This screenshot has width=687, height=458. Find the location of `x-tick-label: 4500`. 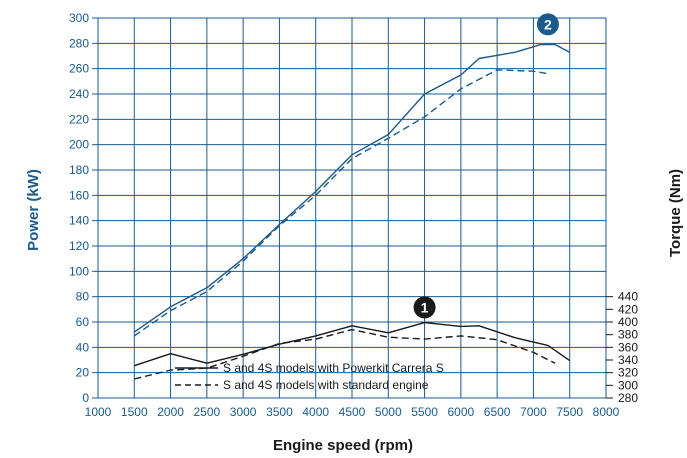

x-tick-label: 4500 is located at coordinates (352, 412).